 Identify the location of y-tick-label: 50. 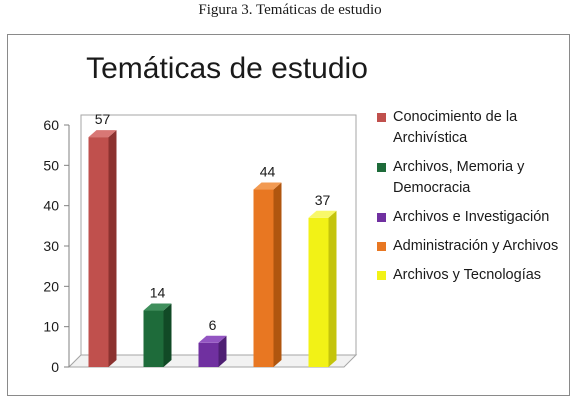
(51, 165).